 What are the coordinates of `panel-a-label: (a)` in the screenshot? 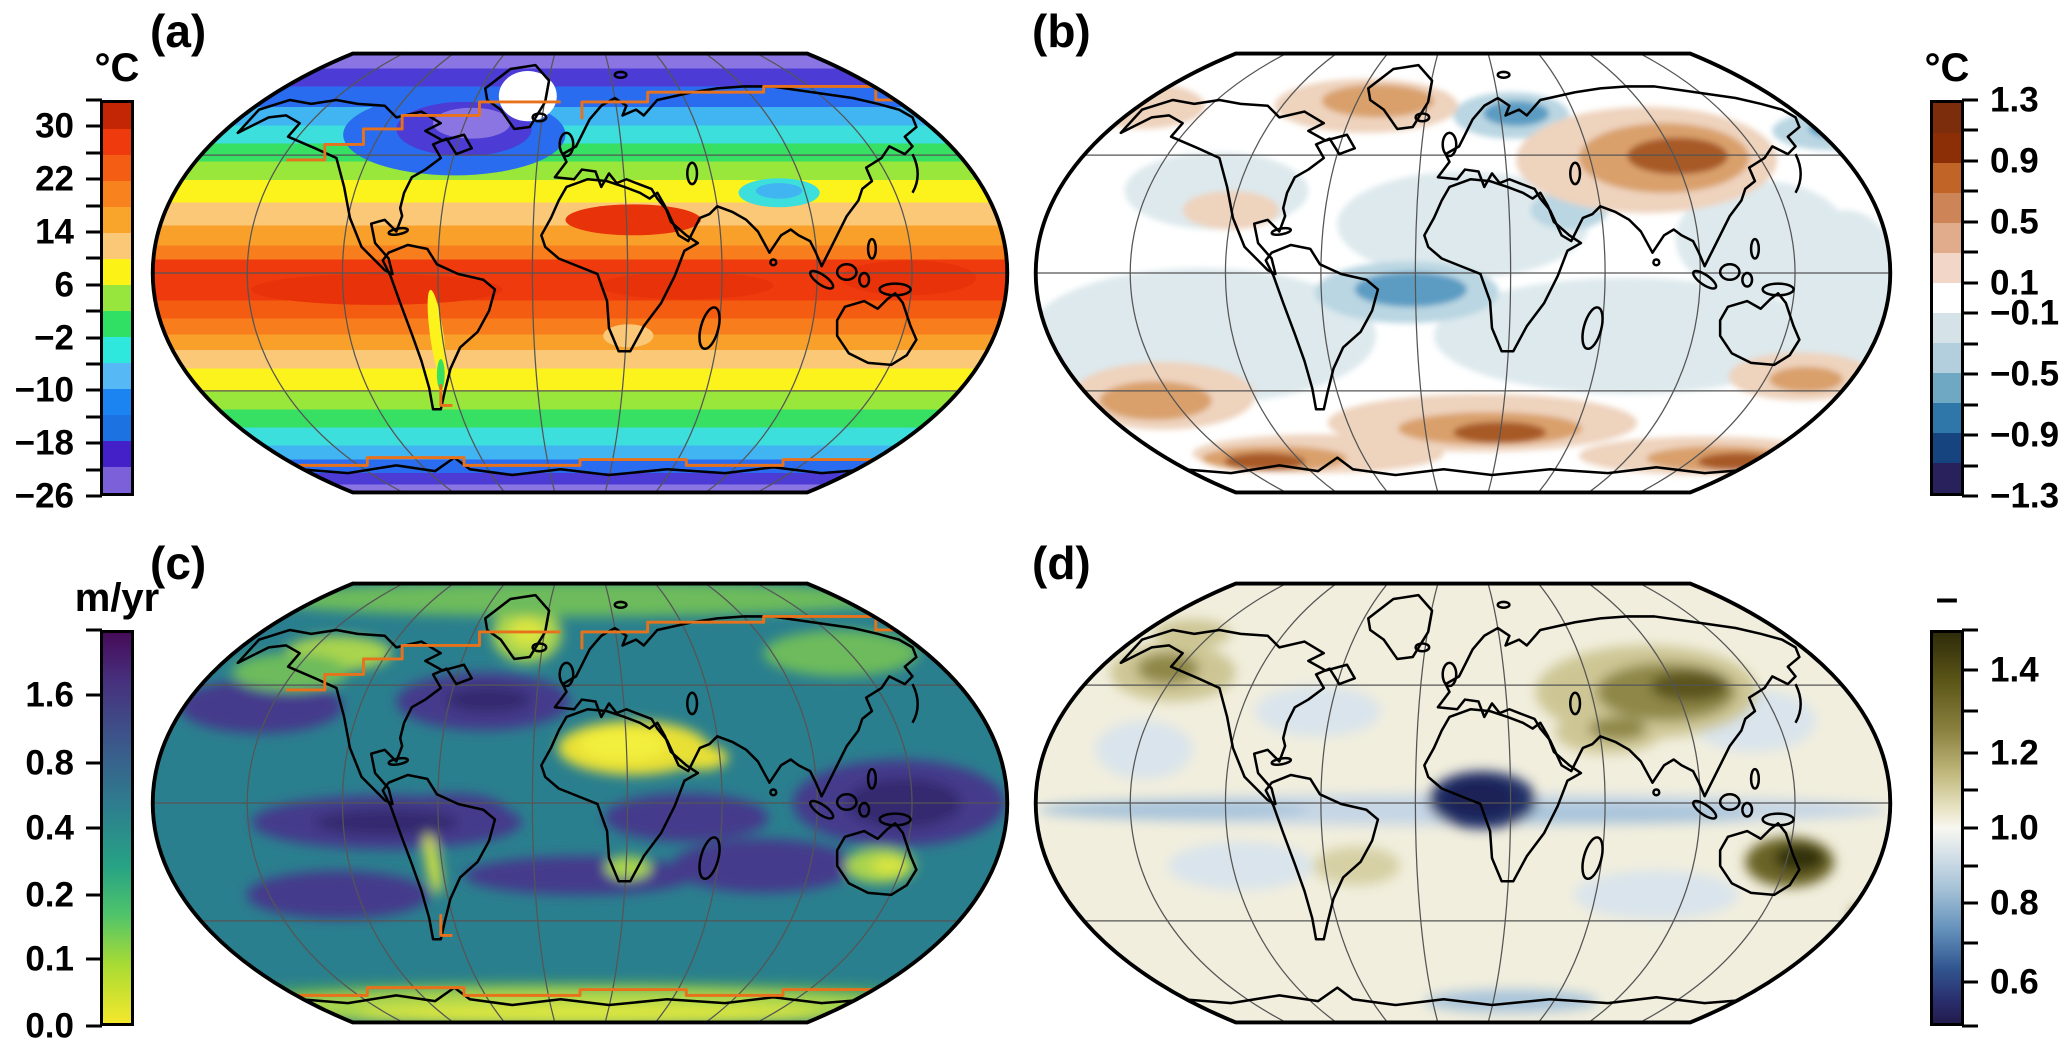 It's located at (178, 31).